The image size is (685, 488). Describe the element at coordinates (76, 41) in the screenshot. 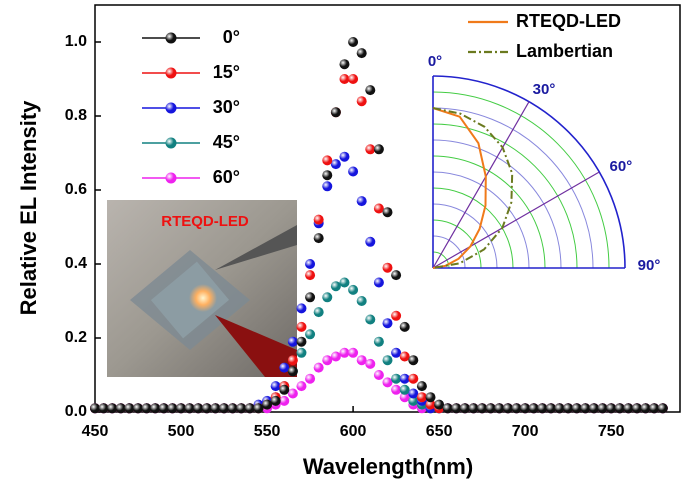

I see `y-tick-label: 1.0` at that location.